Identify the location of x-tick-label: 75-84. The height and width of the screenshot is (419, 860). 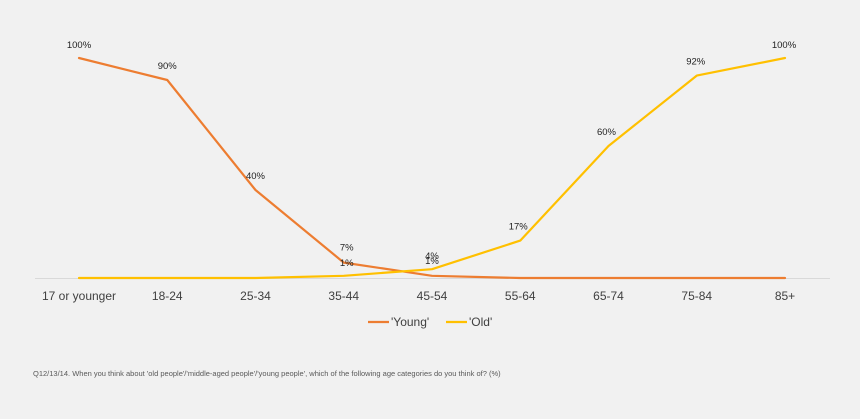
(696, 296).